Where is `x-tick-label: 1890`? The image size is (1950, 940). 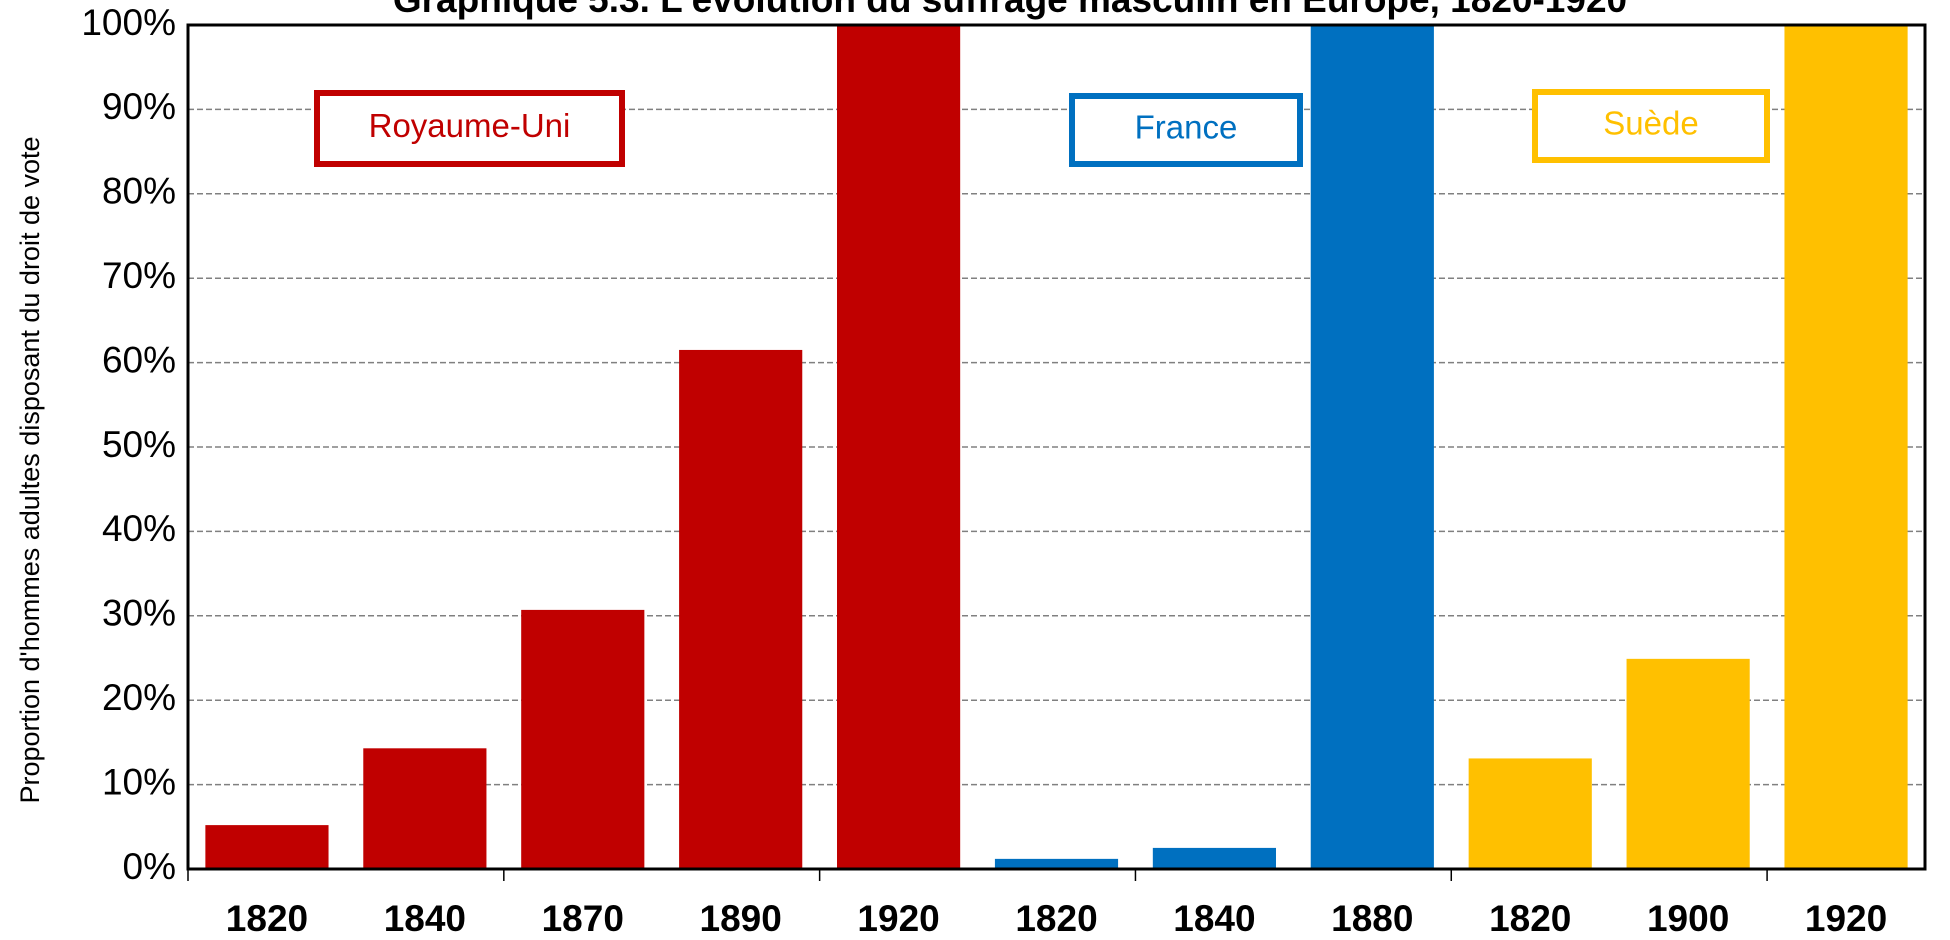 x-tick-label: 1890 is located at coordinates (741, 918).